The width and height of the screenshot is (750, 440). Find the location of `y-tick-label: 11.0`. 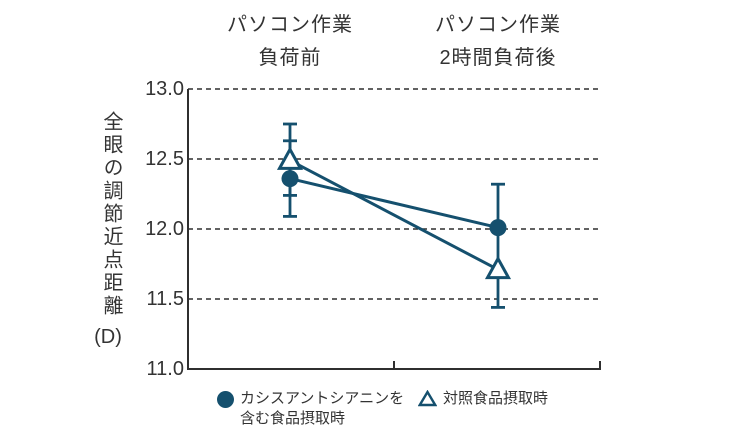

y-tick-label: 11.0 is located at coordinates (165, 369).